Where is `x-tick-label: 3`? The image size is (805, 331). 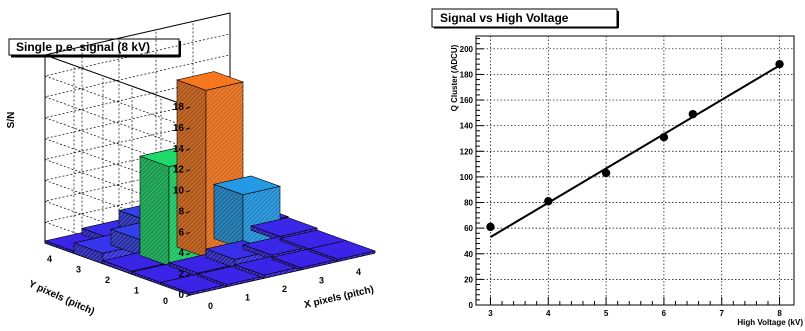
x-tick-label: 3 is located at coordinates (321, 281).